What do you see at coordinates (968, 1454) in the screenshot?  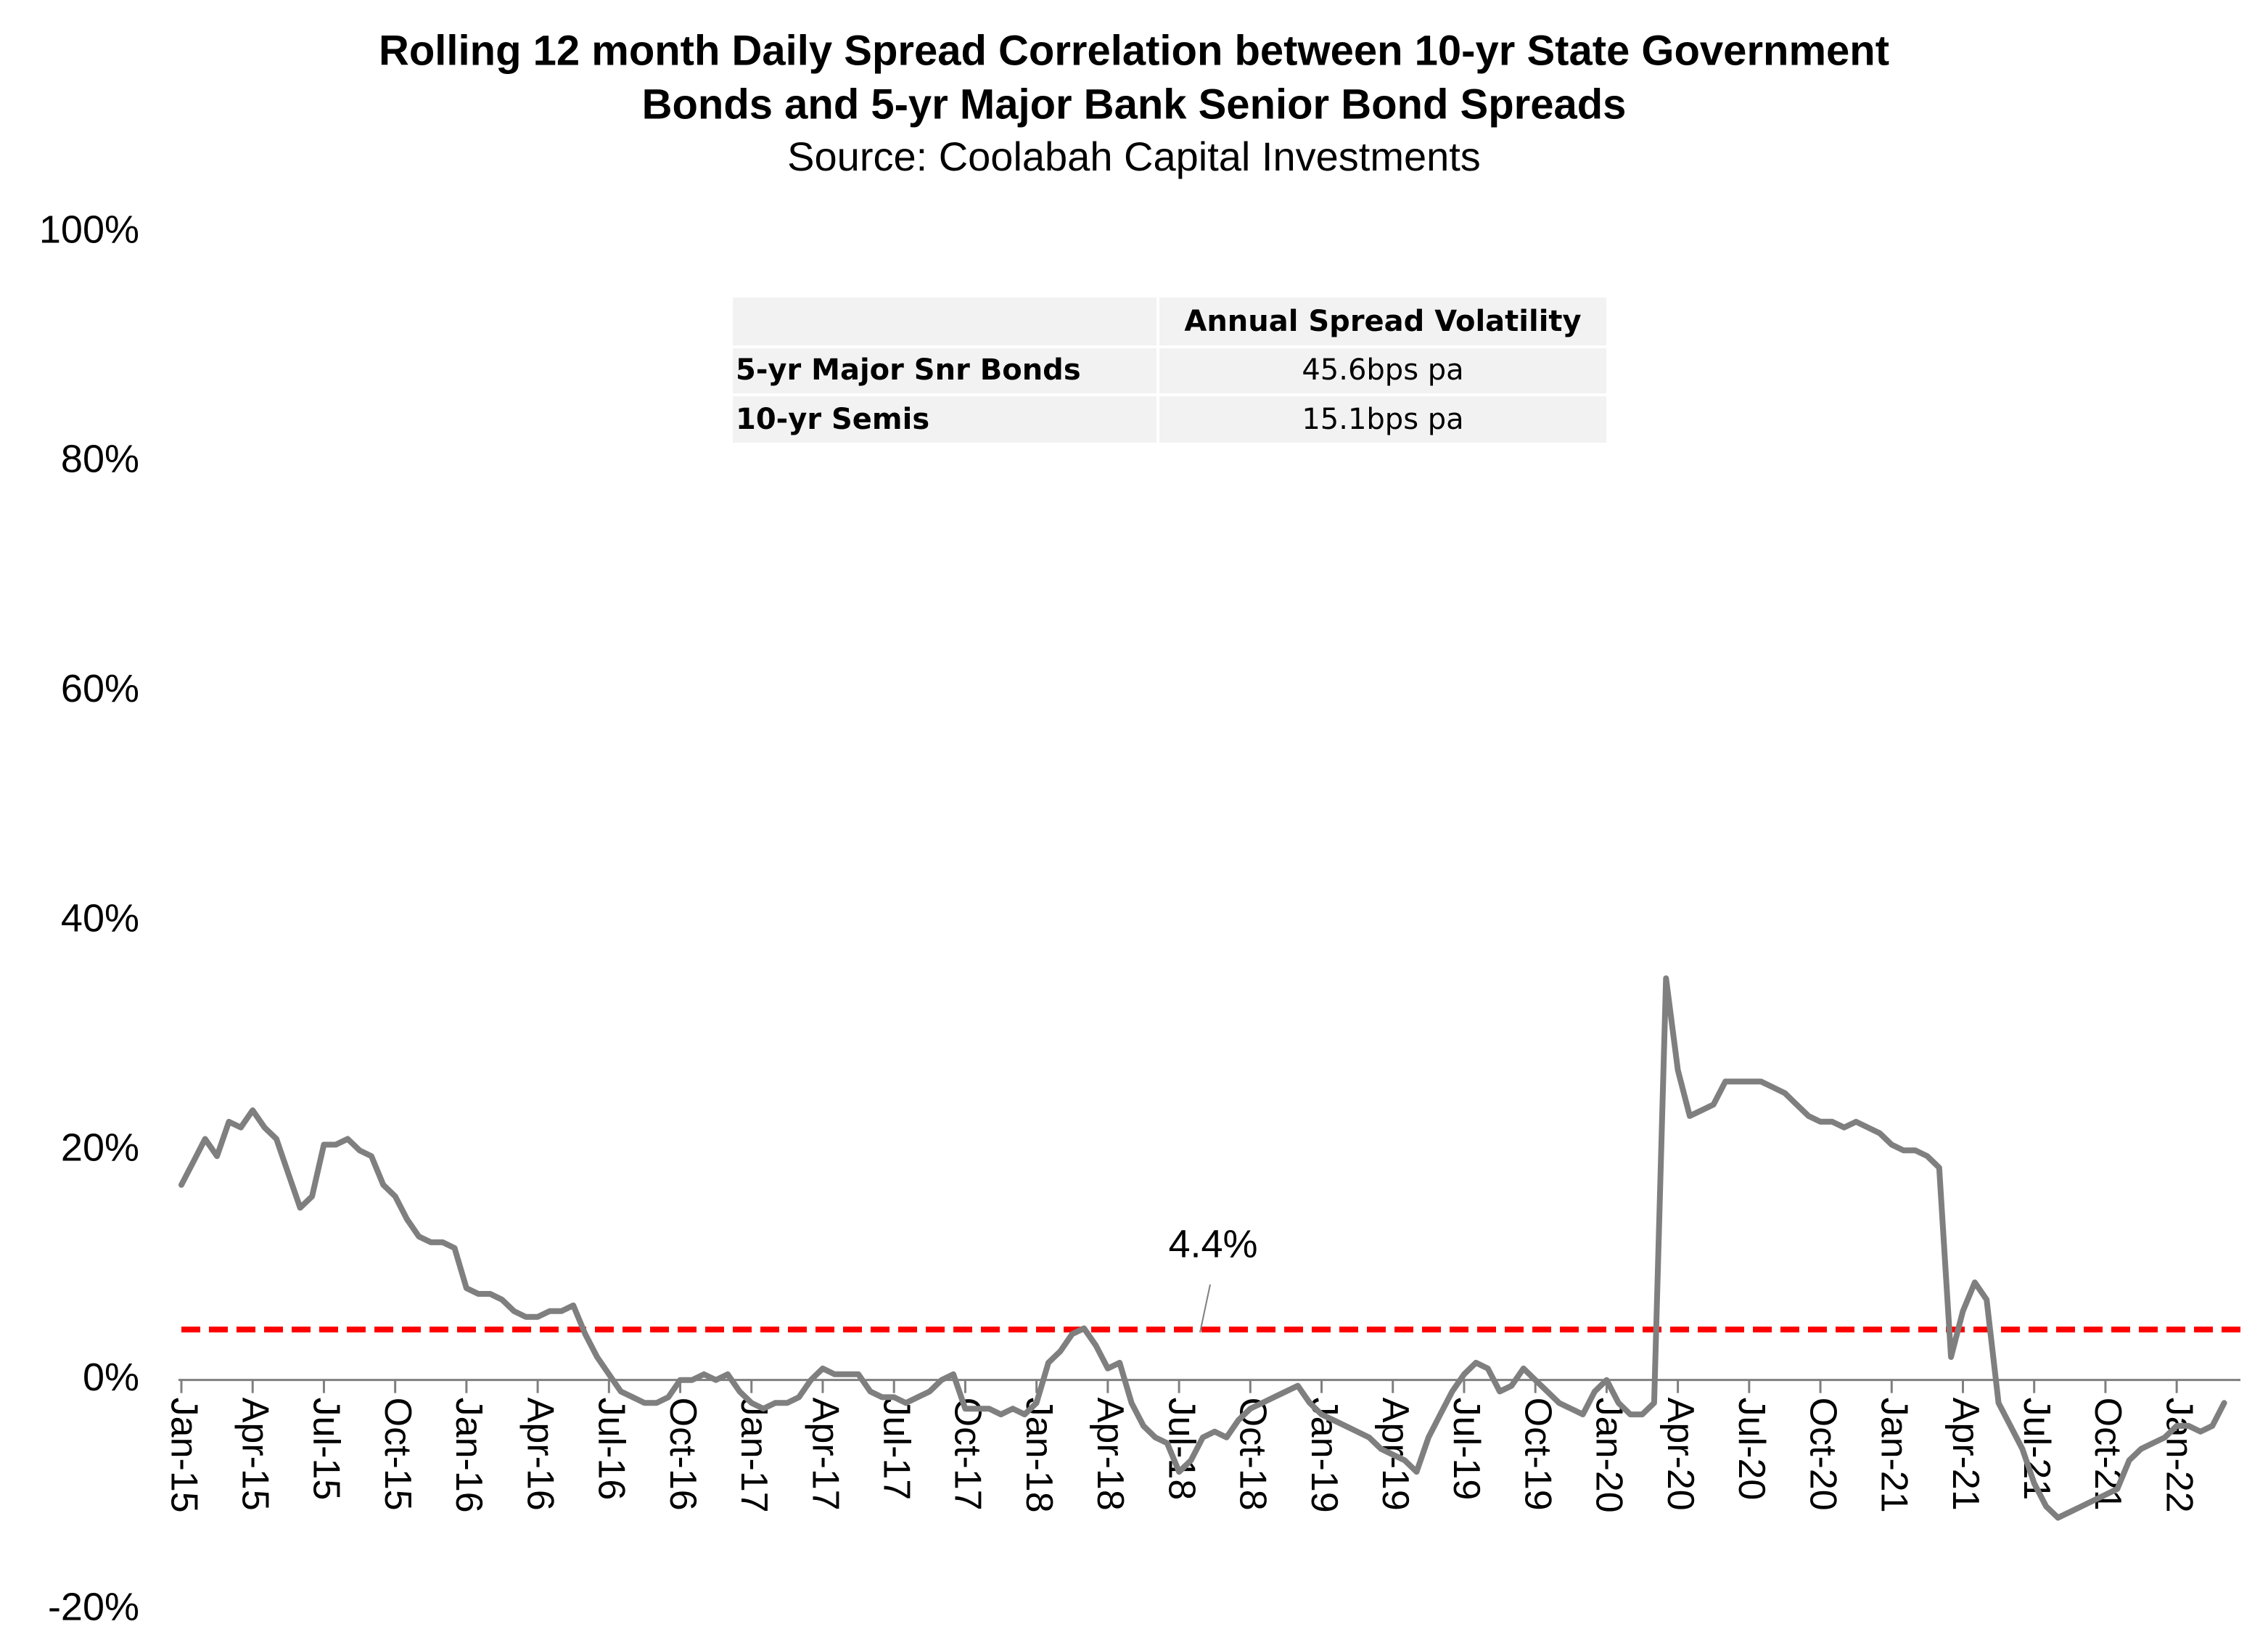 I see `x-tick-label: Oct-17` at bounding box center [968, 1454].